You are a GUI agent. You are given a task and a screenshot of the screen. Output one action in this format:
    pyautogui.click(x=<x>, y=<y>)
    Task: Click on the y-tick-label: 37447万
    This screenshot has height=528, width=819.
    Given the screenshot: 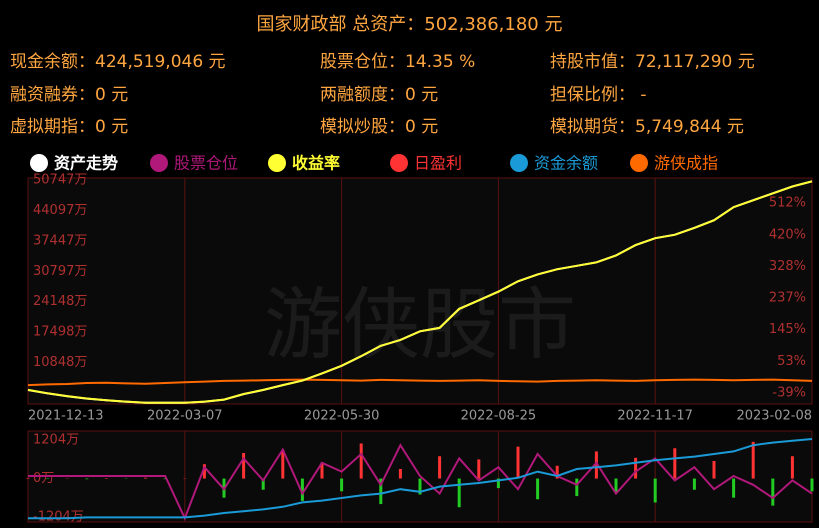 What is the action you would take?
    pyautogui.click(x=60, y=240)
    